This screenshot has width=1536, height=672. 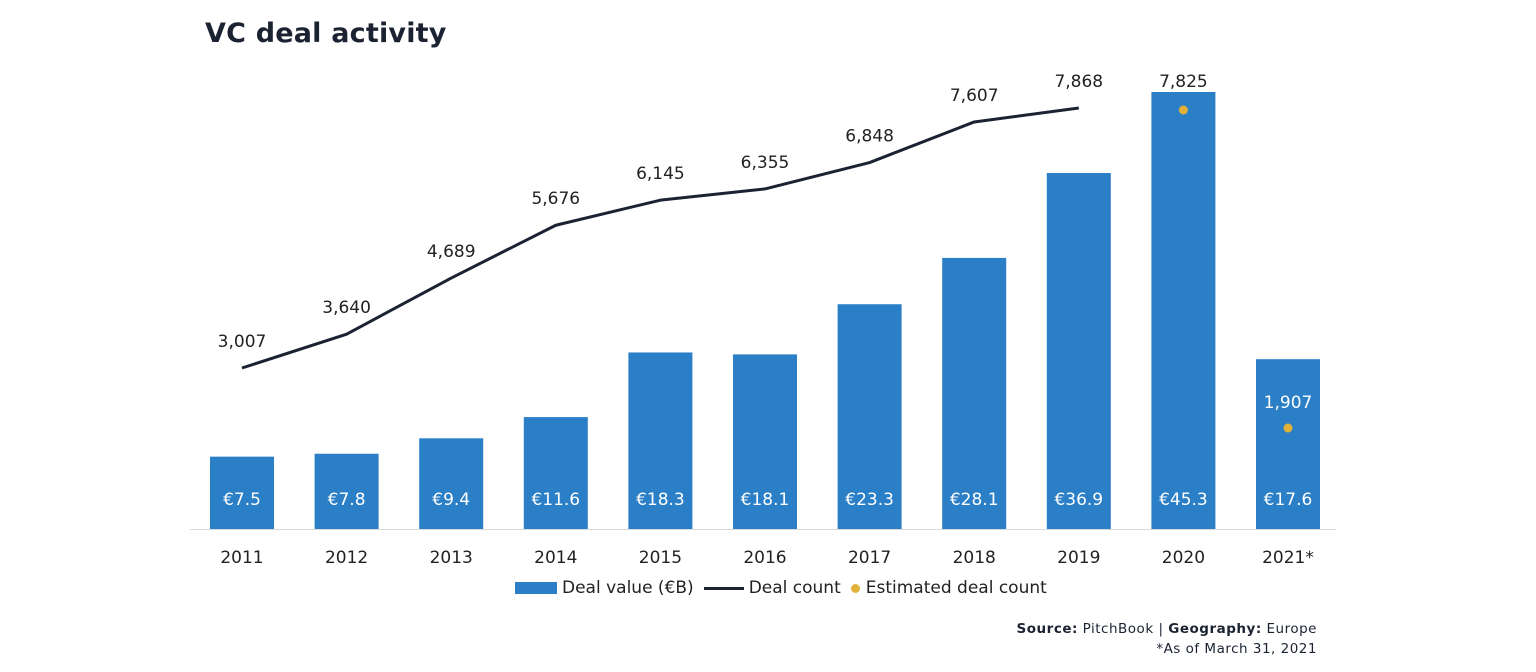 I want to click on legend-swatch-line, so click(x=723, y=588).